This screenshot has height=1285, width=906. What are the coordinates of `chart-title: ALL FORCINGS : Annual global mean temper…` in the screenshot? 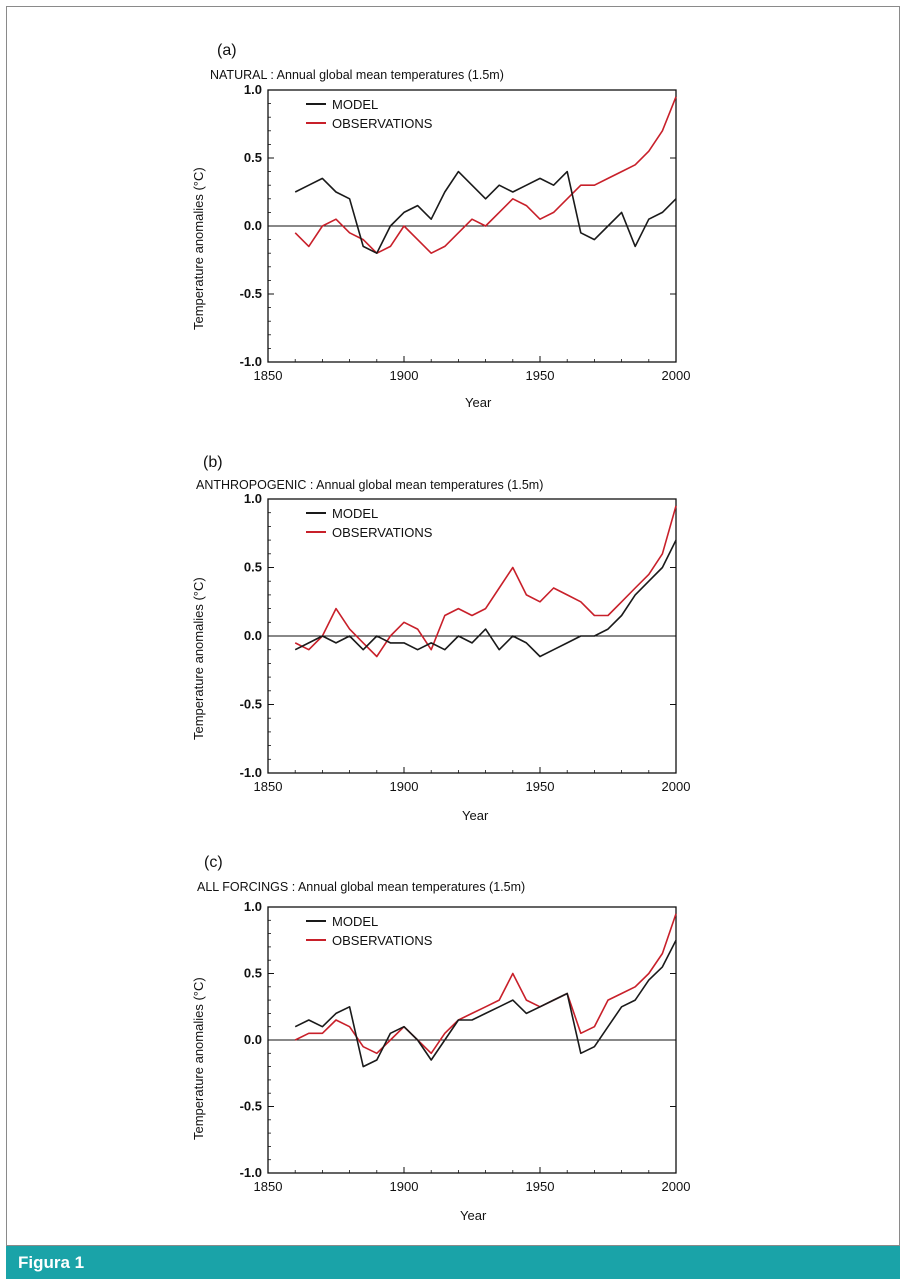 It's located at (361, 887).